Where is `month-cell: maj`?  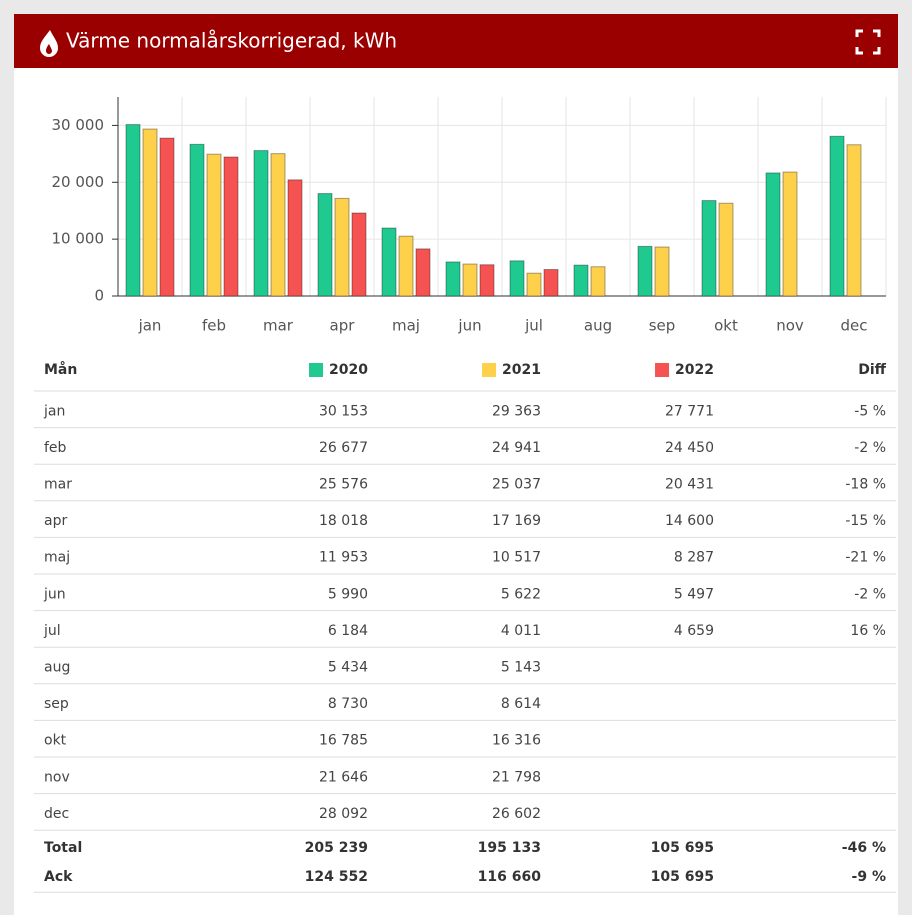
month-cell: maj is located at coordinates (57, 558).